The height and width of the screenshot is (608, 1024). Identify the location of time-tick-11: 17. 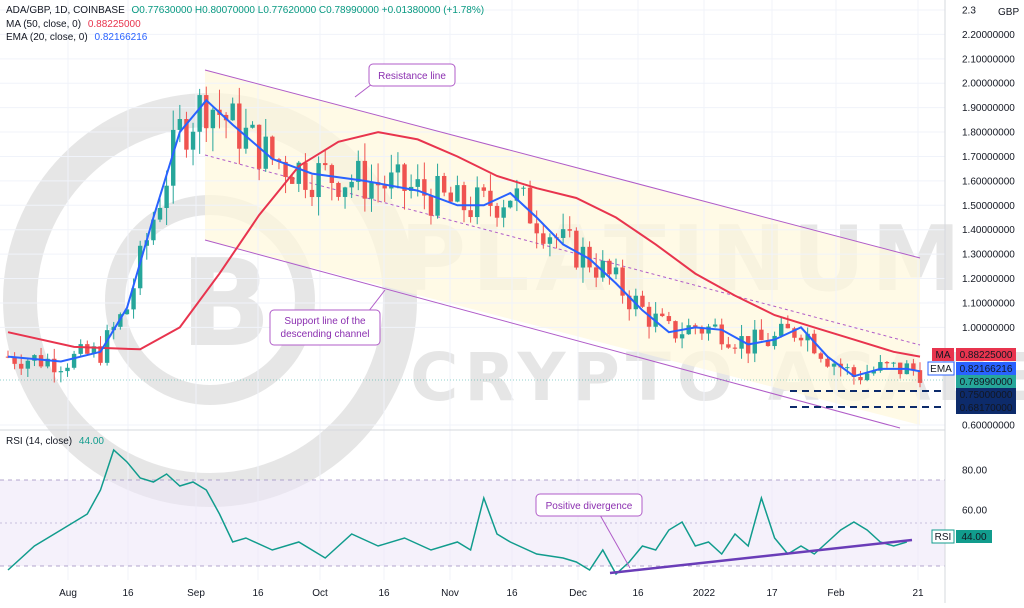
(772, 593).